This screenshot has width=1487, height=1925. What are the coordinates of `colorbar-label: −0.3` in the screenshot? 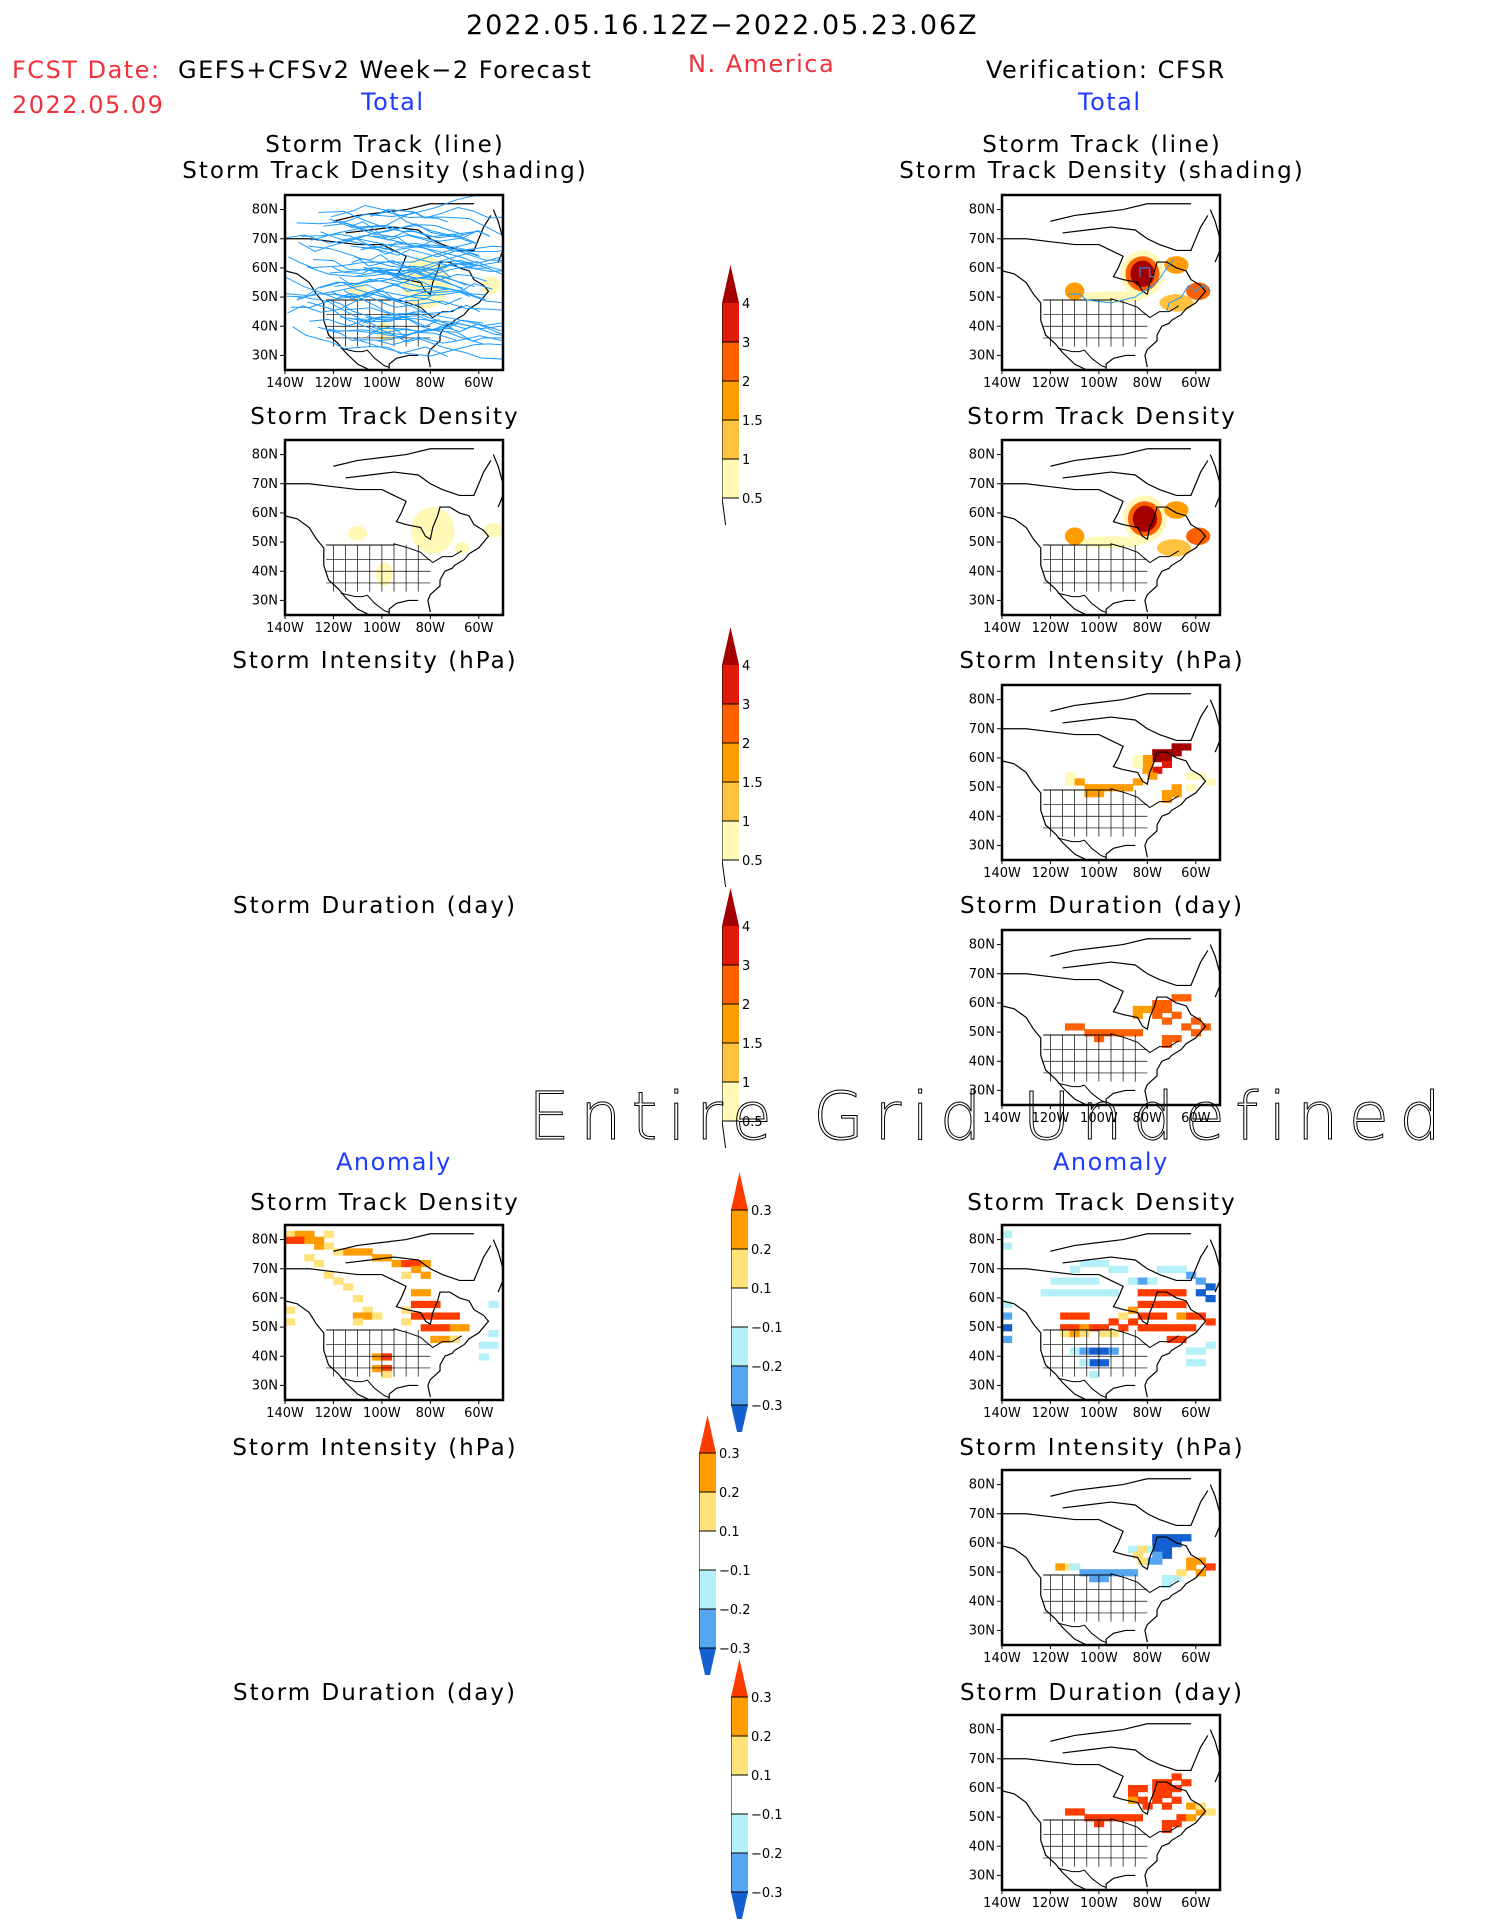 It's located at (735, 1649).